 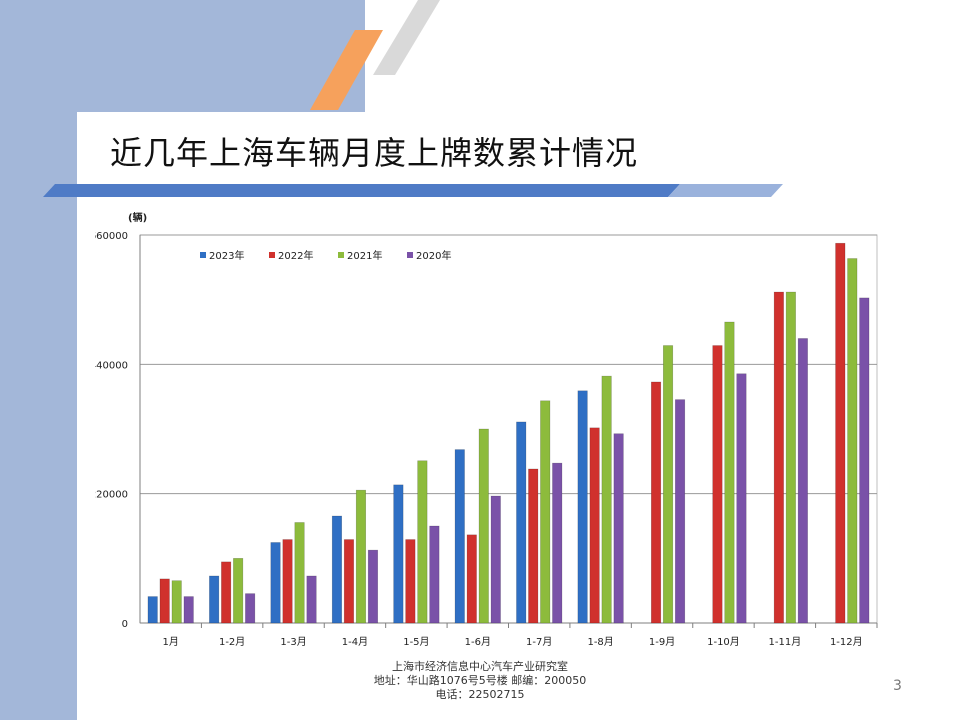 I want to click on x-tick-label: 1-5月, so click(x=416, y=642).